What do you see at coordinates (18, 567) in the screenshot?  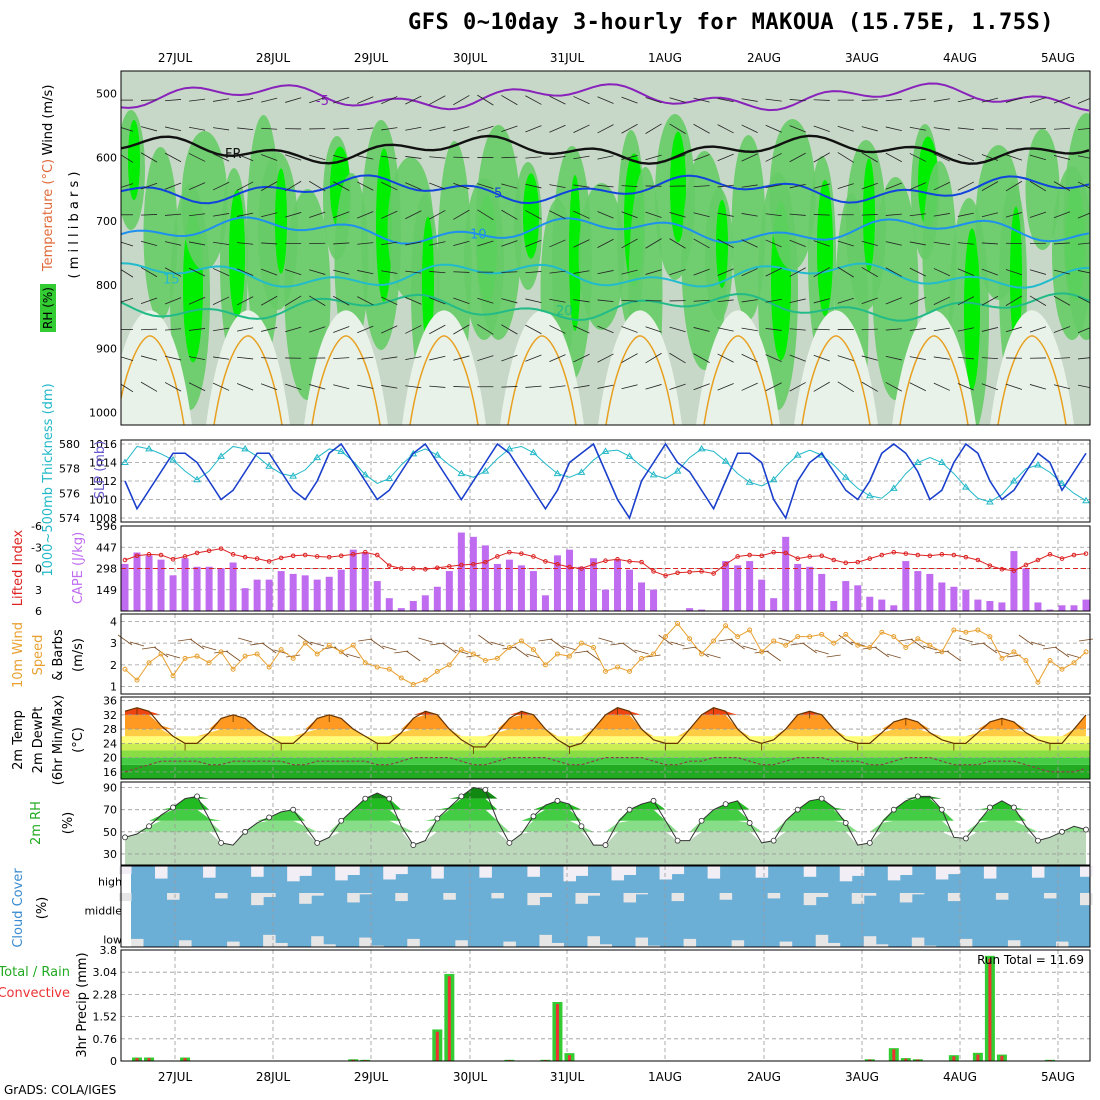 I see `li-ylabel: Lifted Index` at bounding box center [18, 567].